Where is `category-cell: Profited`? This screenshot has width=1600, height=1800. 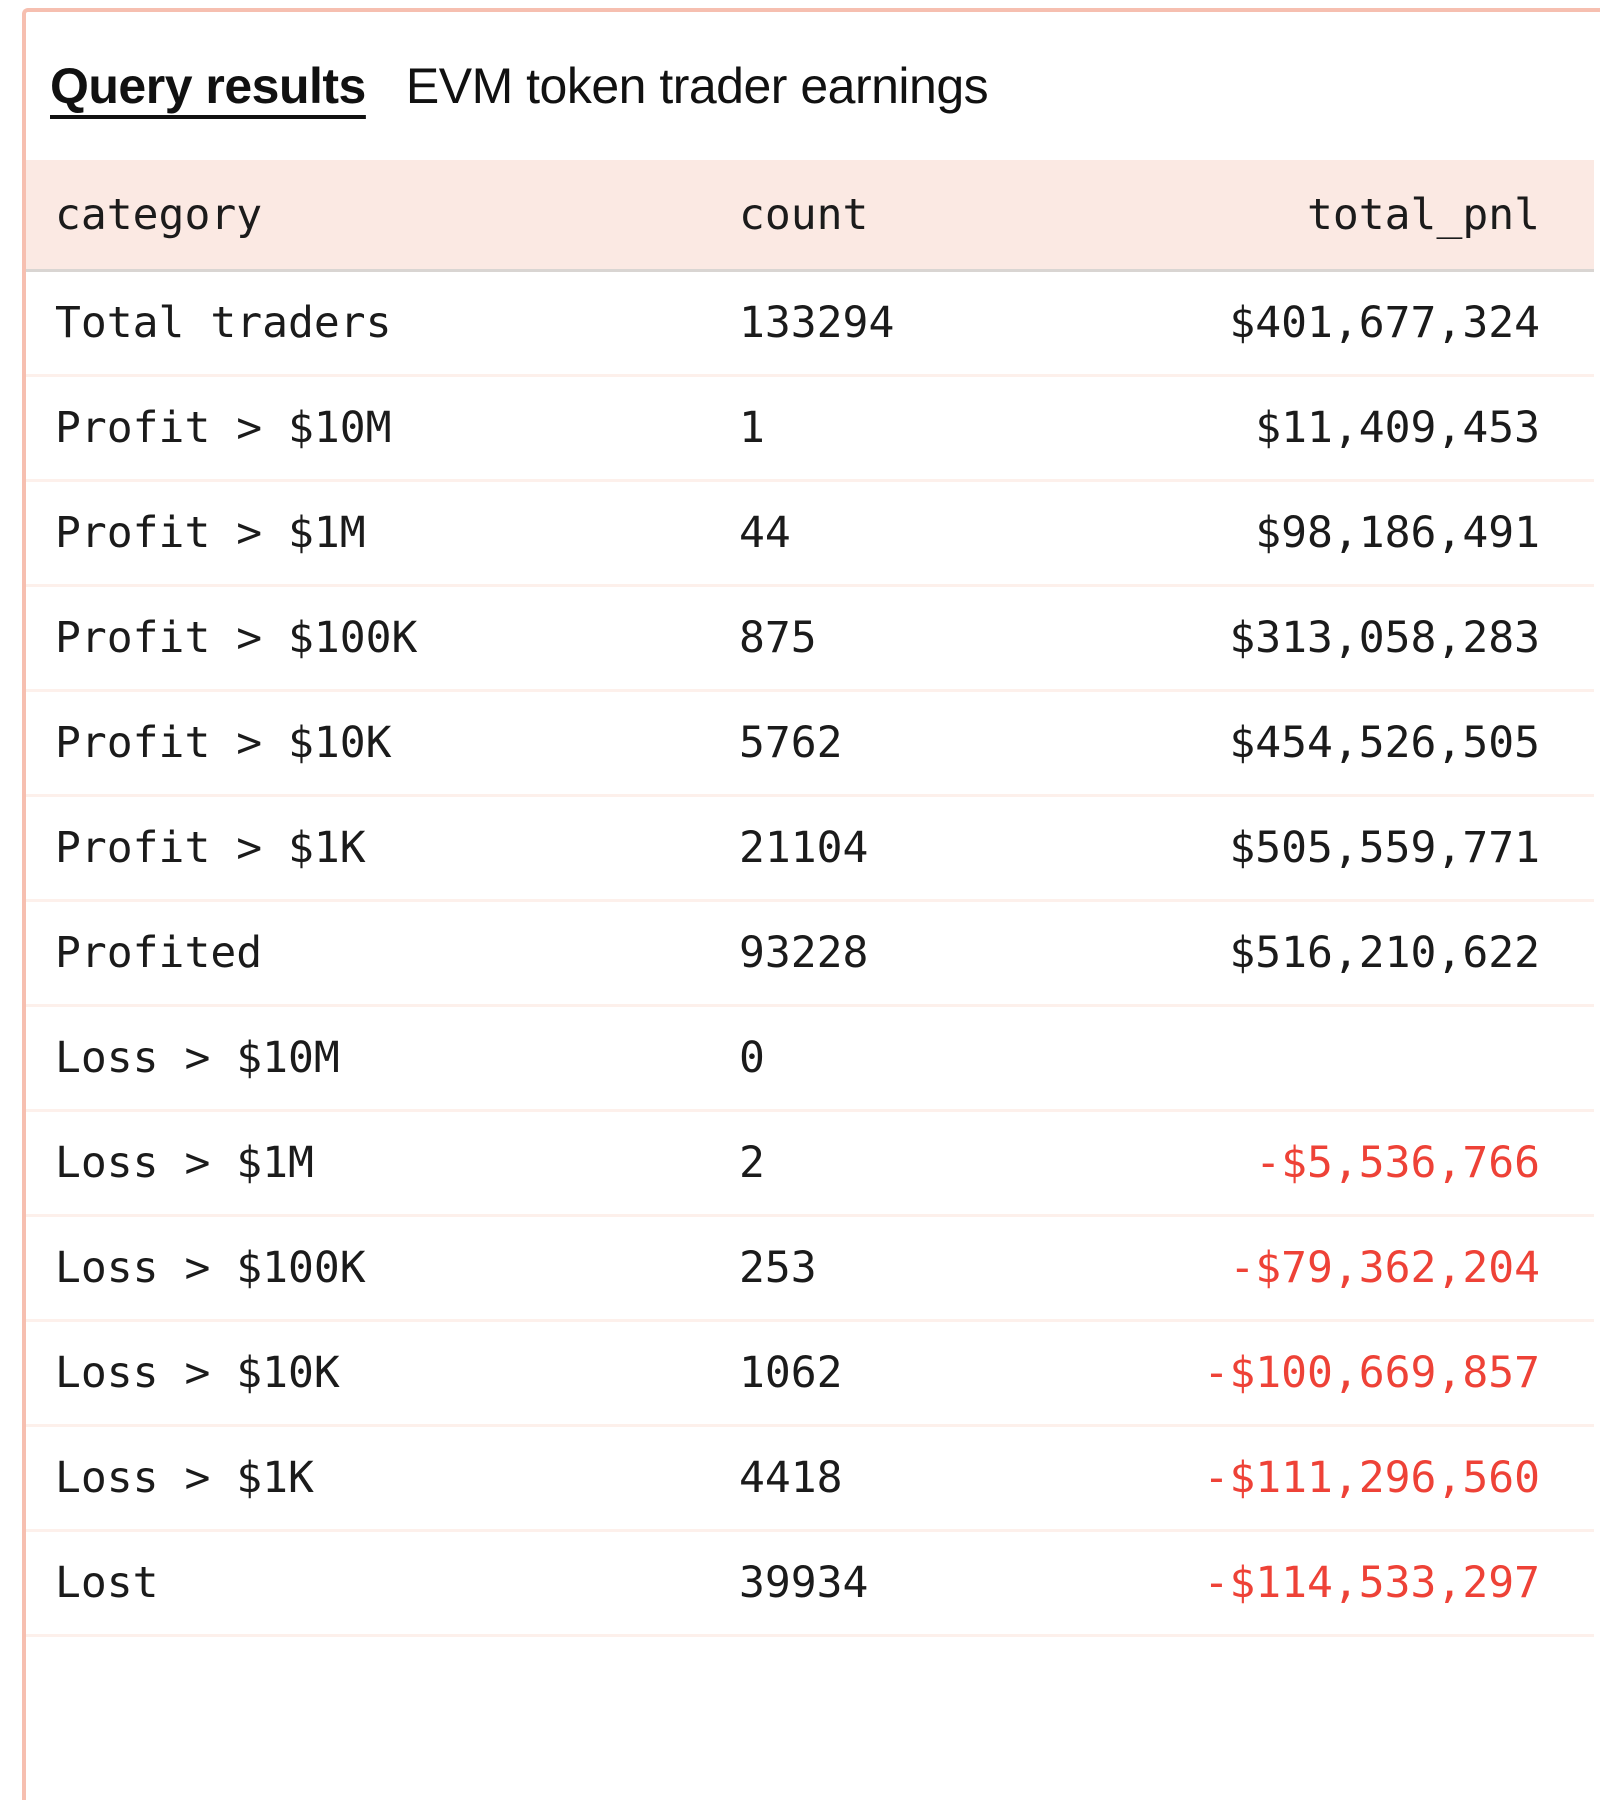
category-cell: Profited is located at coordinates (159, 953).